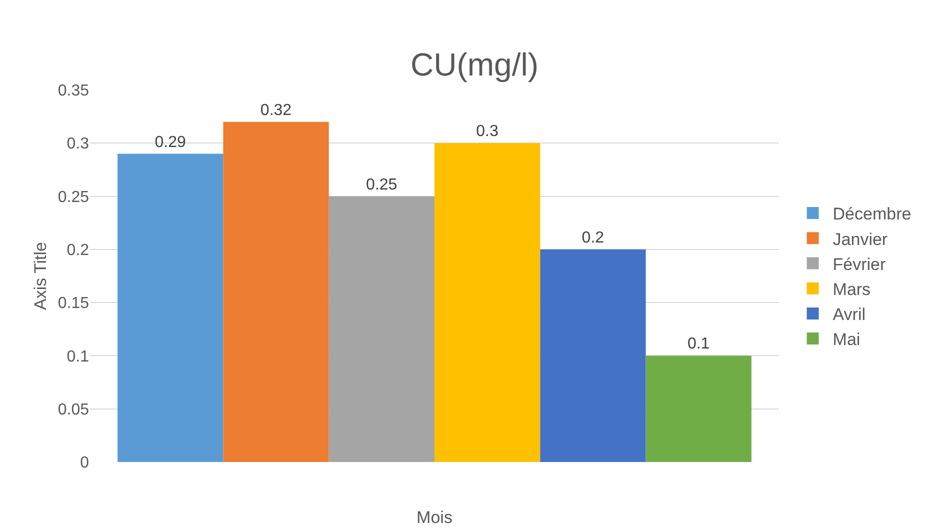  Describe the element at coordinates (593, 237) in the screenshot. I see `data-label: 0.2` at that location.